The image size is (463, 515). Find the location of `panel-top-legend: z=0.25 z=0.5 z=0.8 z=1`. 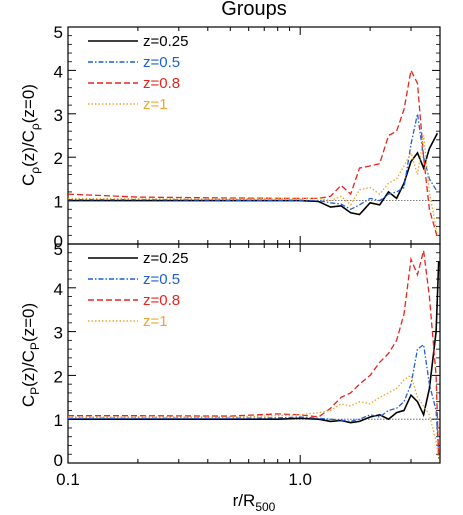

panel-top-legend: z=0.25 z=0.5 z=0.8 z=1 is located at coordinates (138, 73).